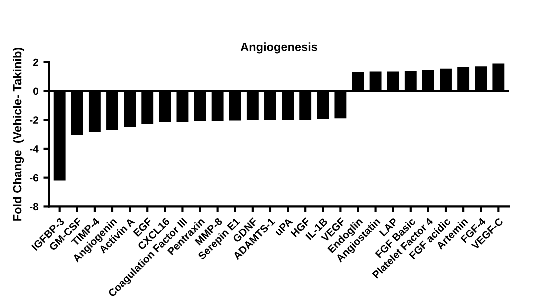 This screenshot has width=536, height=304. I want to click on y-tick-label: -8, so click(34, 207).